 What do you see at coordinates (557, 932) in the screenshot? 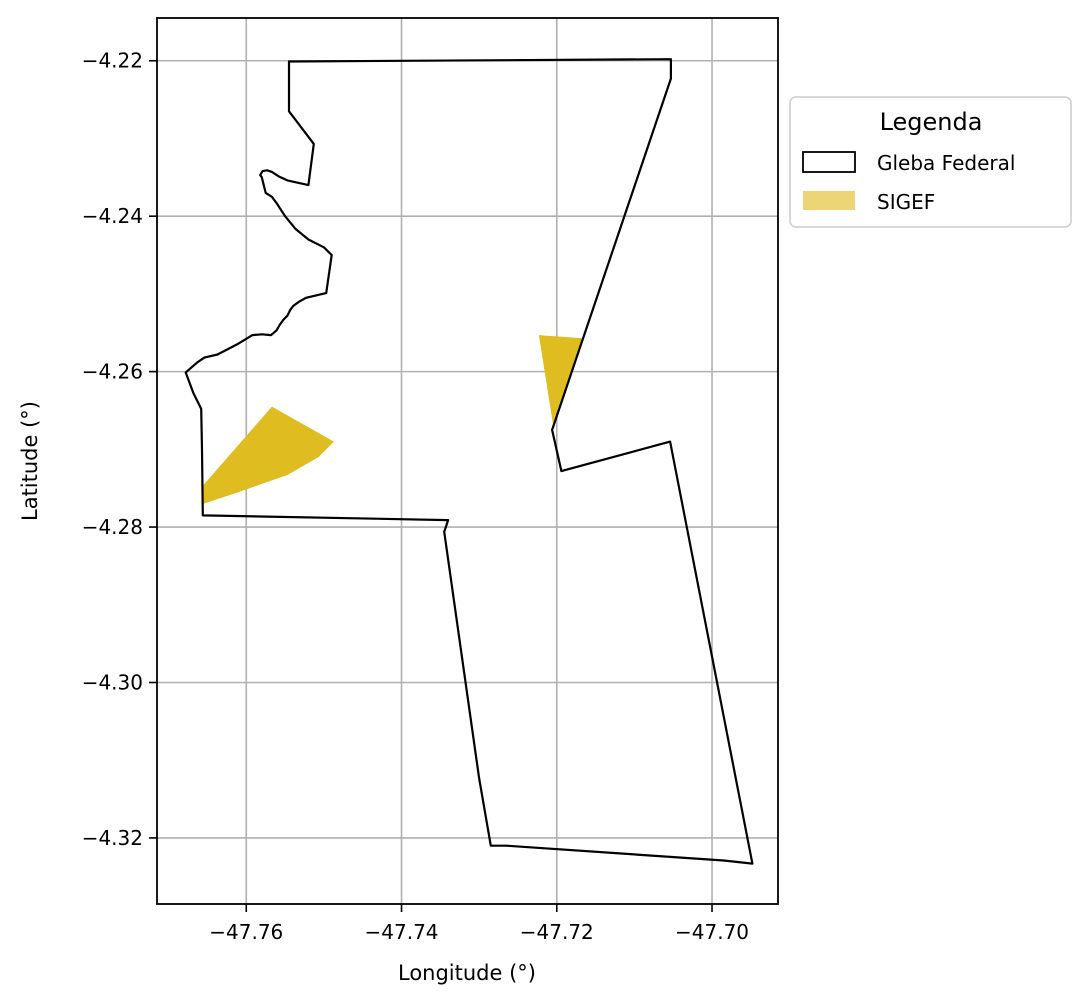
I see `x-tick-label: −47.72` at bounding box center [557, 932].